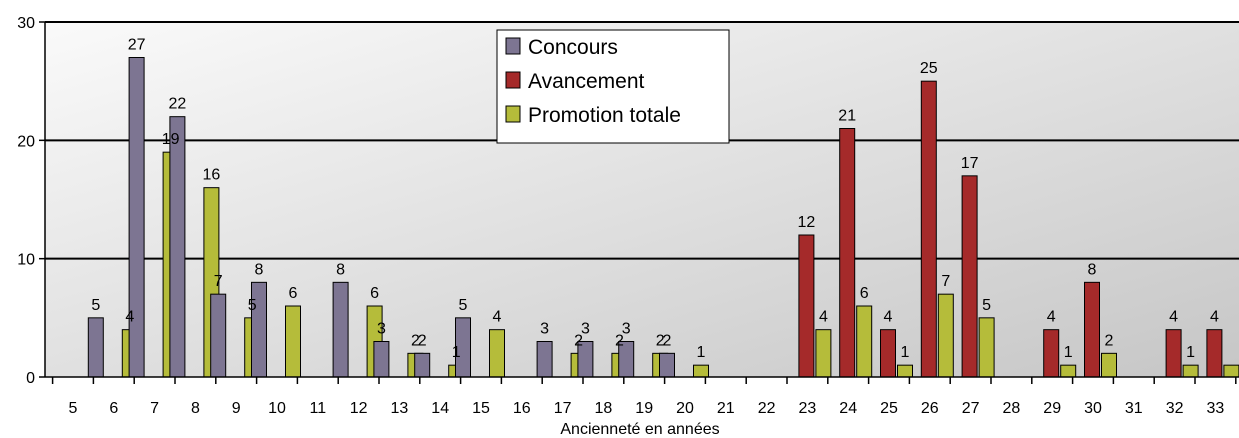 This screenshot has width=1239, height=438. Describe the element at coordinates (971, 408) in the screenshot. I see `x-tick-label: 27` at that location.